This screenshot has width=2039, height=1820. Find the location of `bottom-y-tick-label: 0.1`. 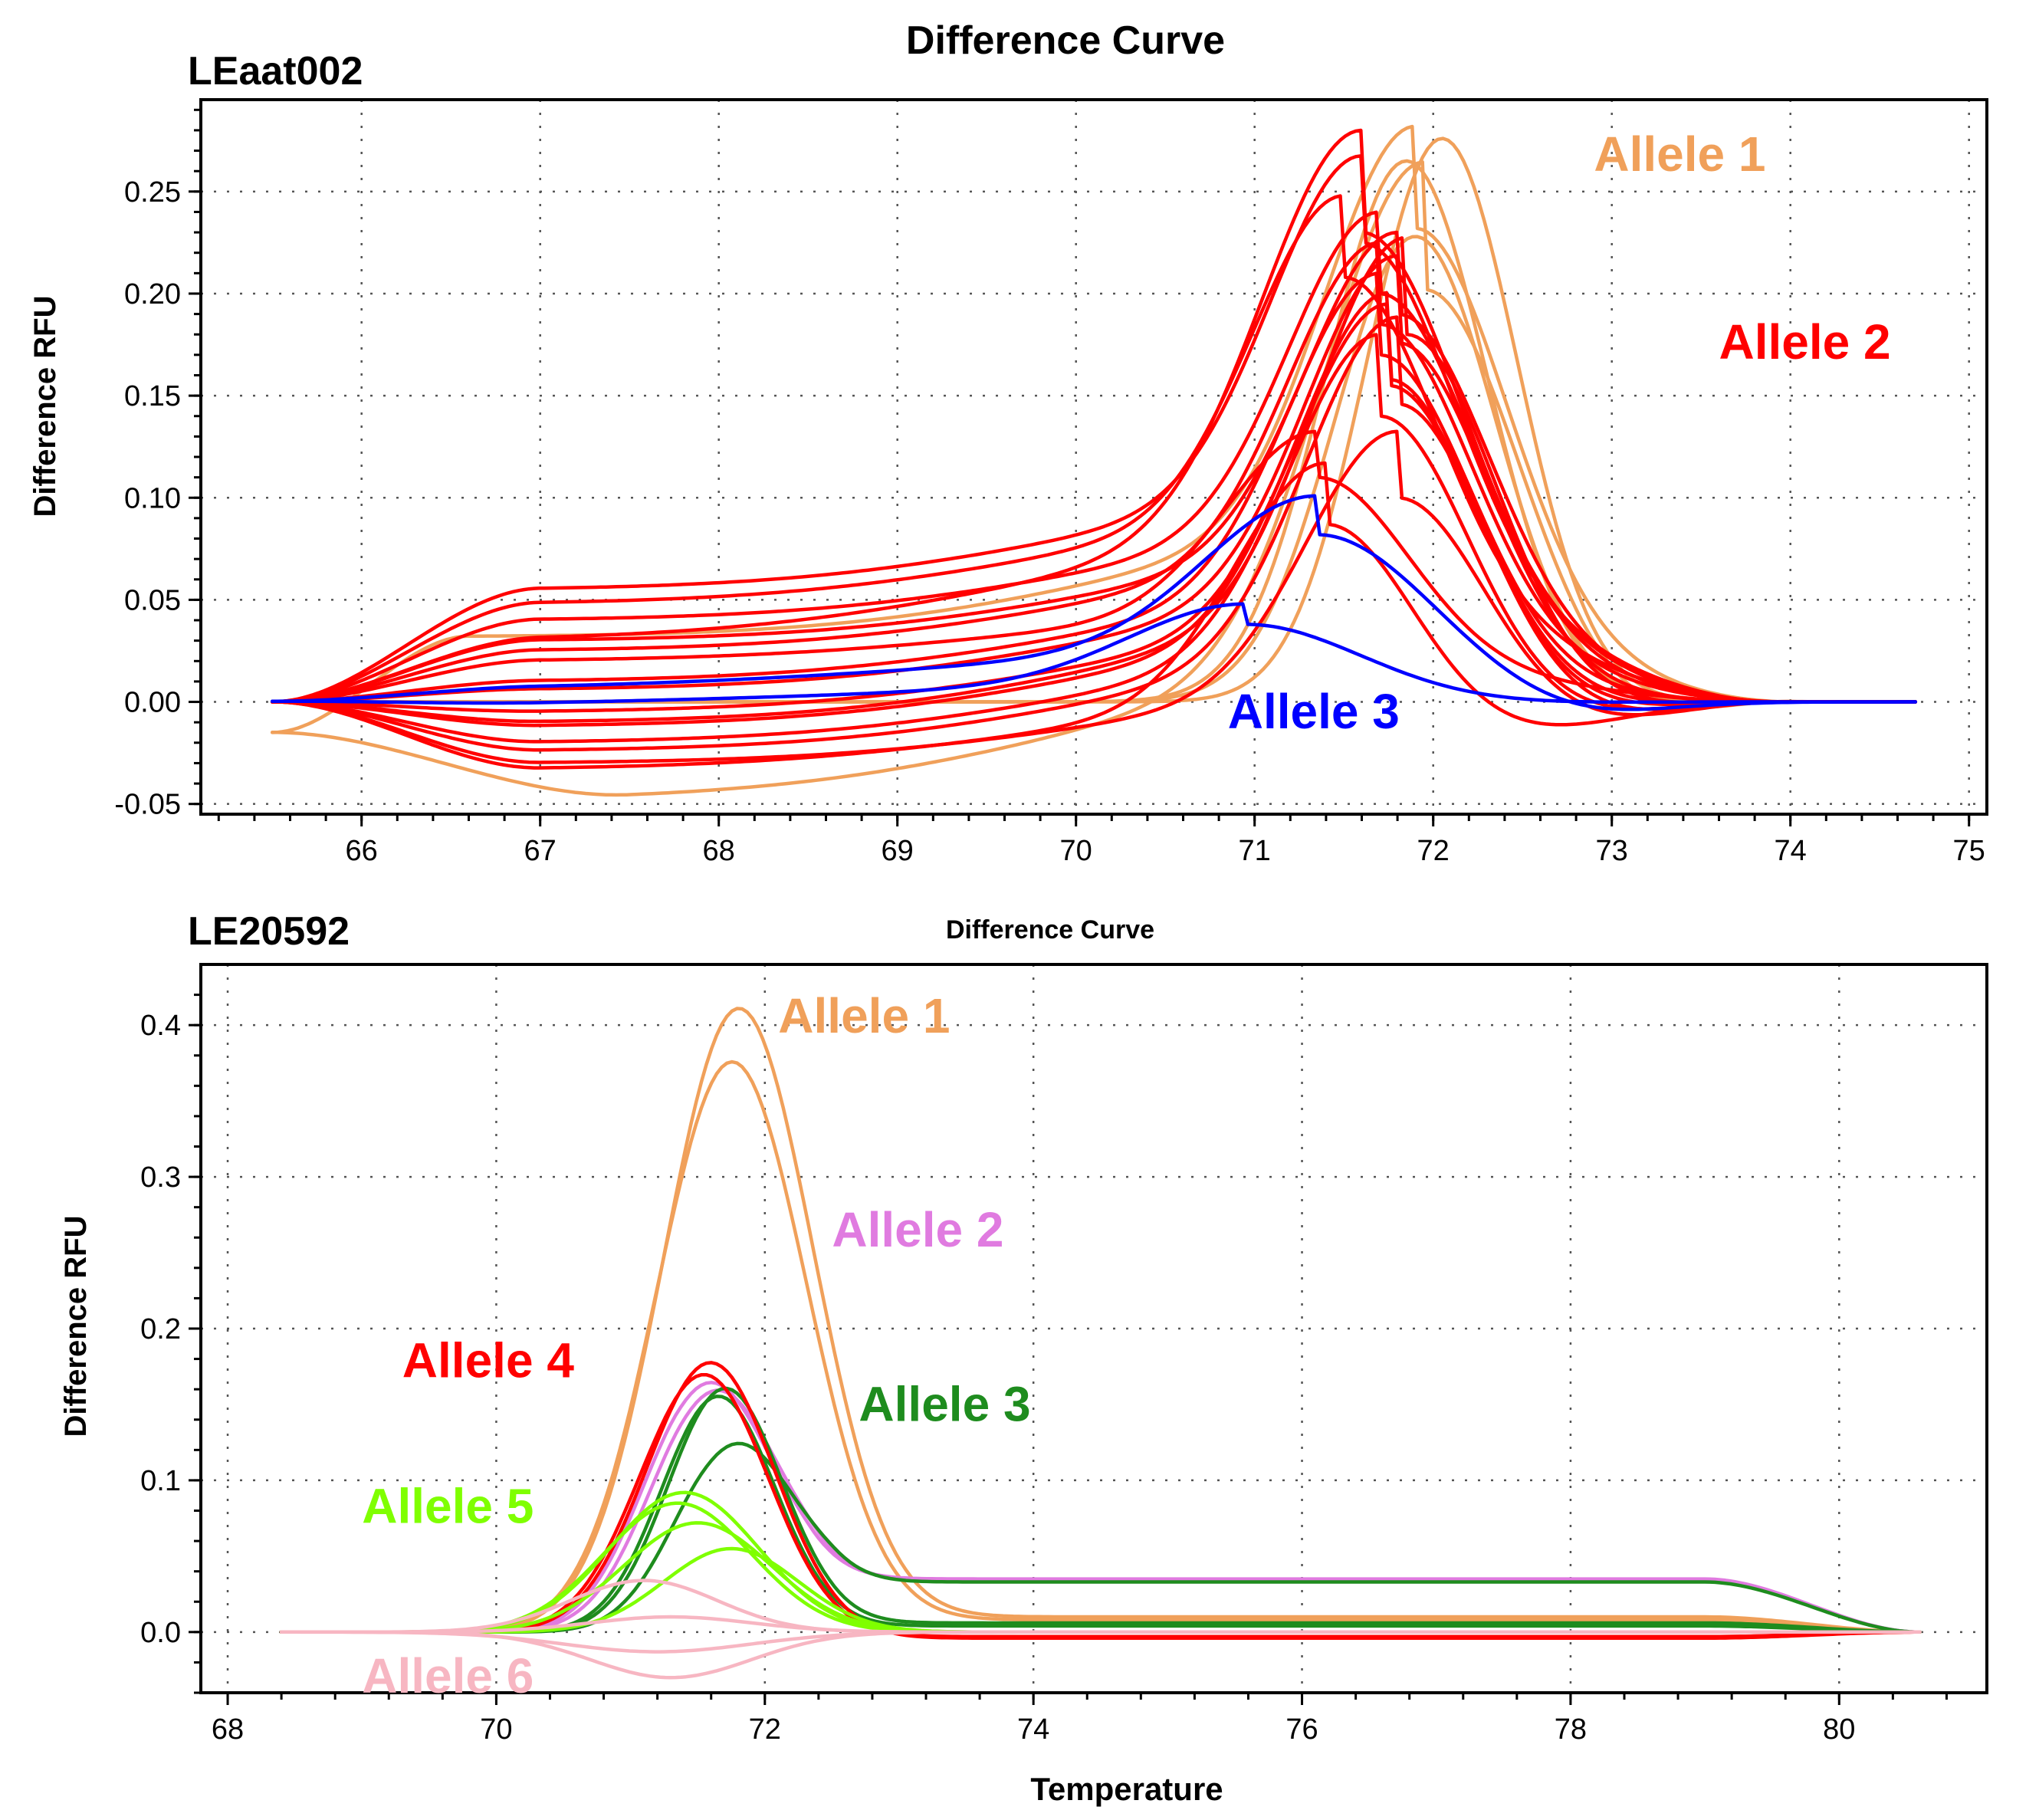

bottom-y-tick-label: 0.1 is located at coordinates (160, 1481).